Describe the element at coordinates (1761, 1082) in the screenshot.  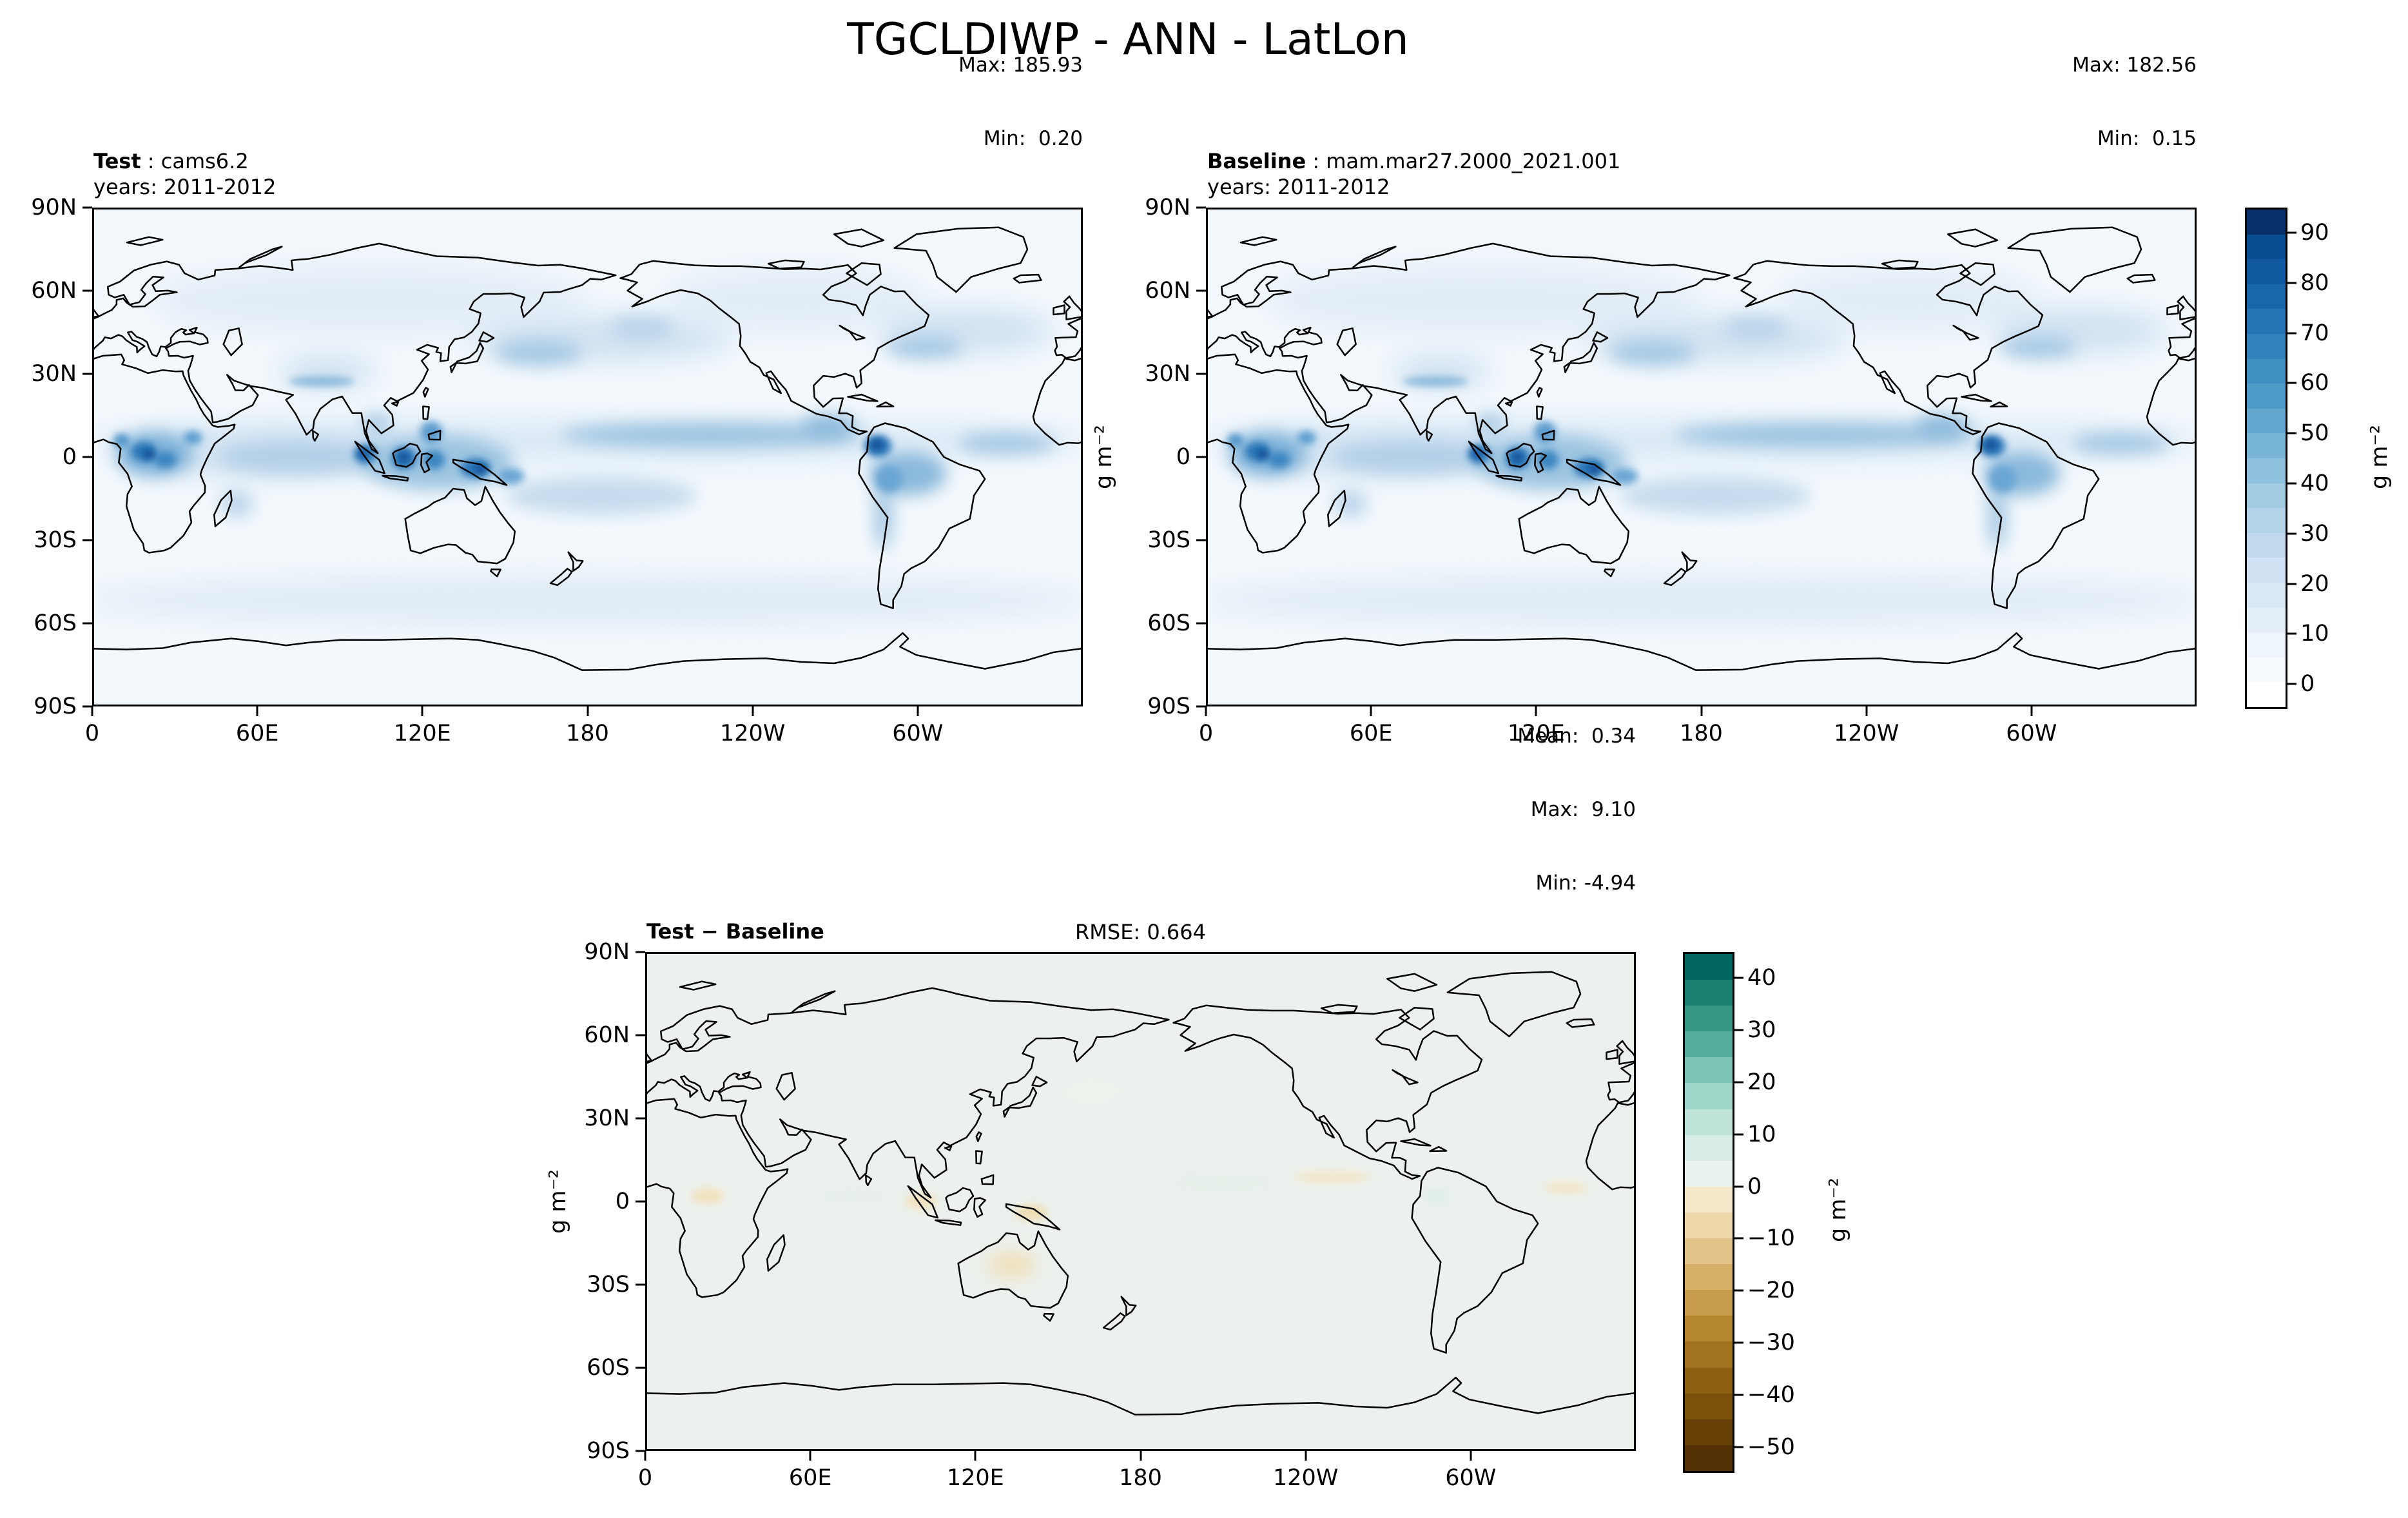
I see `colorbar-tick-label: 20` at that location.